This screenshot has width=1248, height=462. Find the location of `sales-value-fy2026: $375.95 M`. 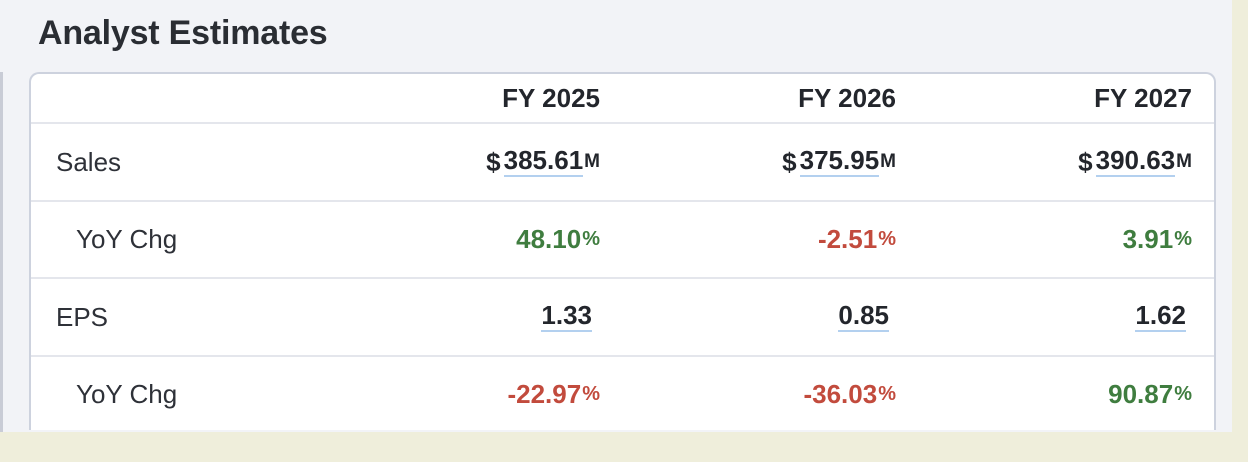

sales-value-fy2026: $375.95 M is located at coordinates (839, 161).